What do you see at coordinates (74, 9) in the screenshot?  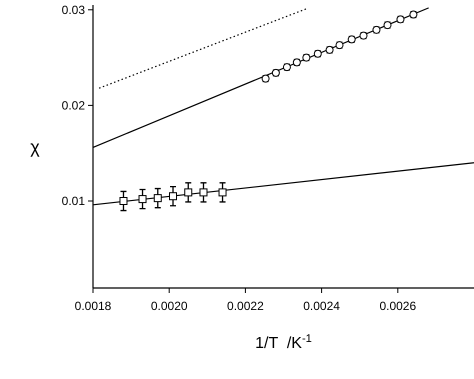 I see `y-tick-label: 0.03` at bounding box center [74, 9].